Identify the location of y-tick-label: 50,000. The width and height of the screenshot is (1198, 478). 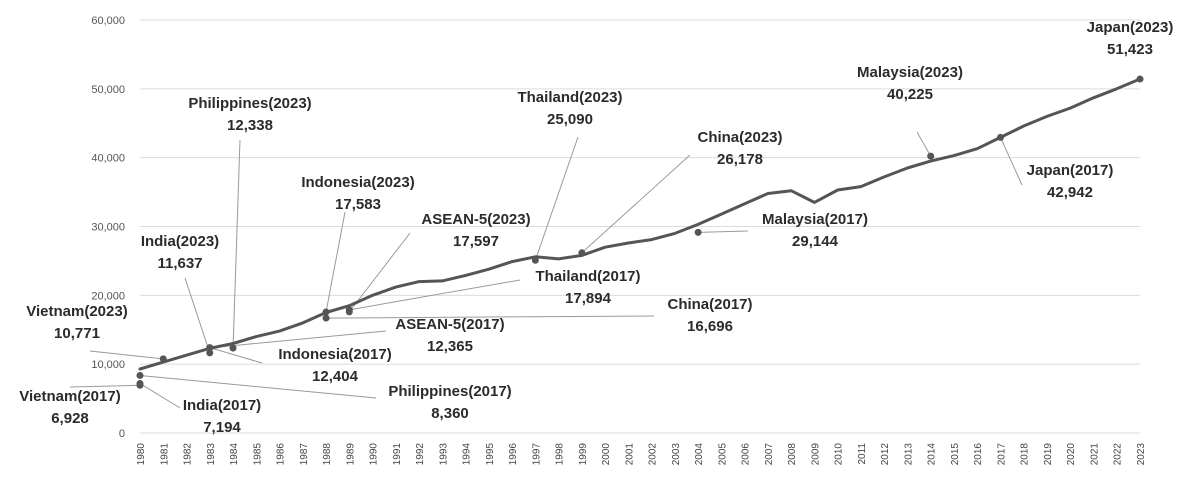
(108, 90).